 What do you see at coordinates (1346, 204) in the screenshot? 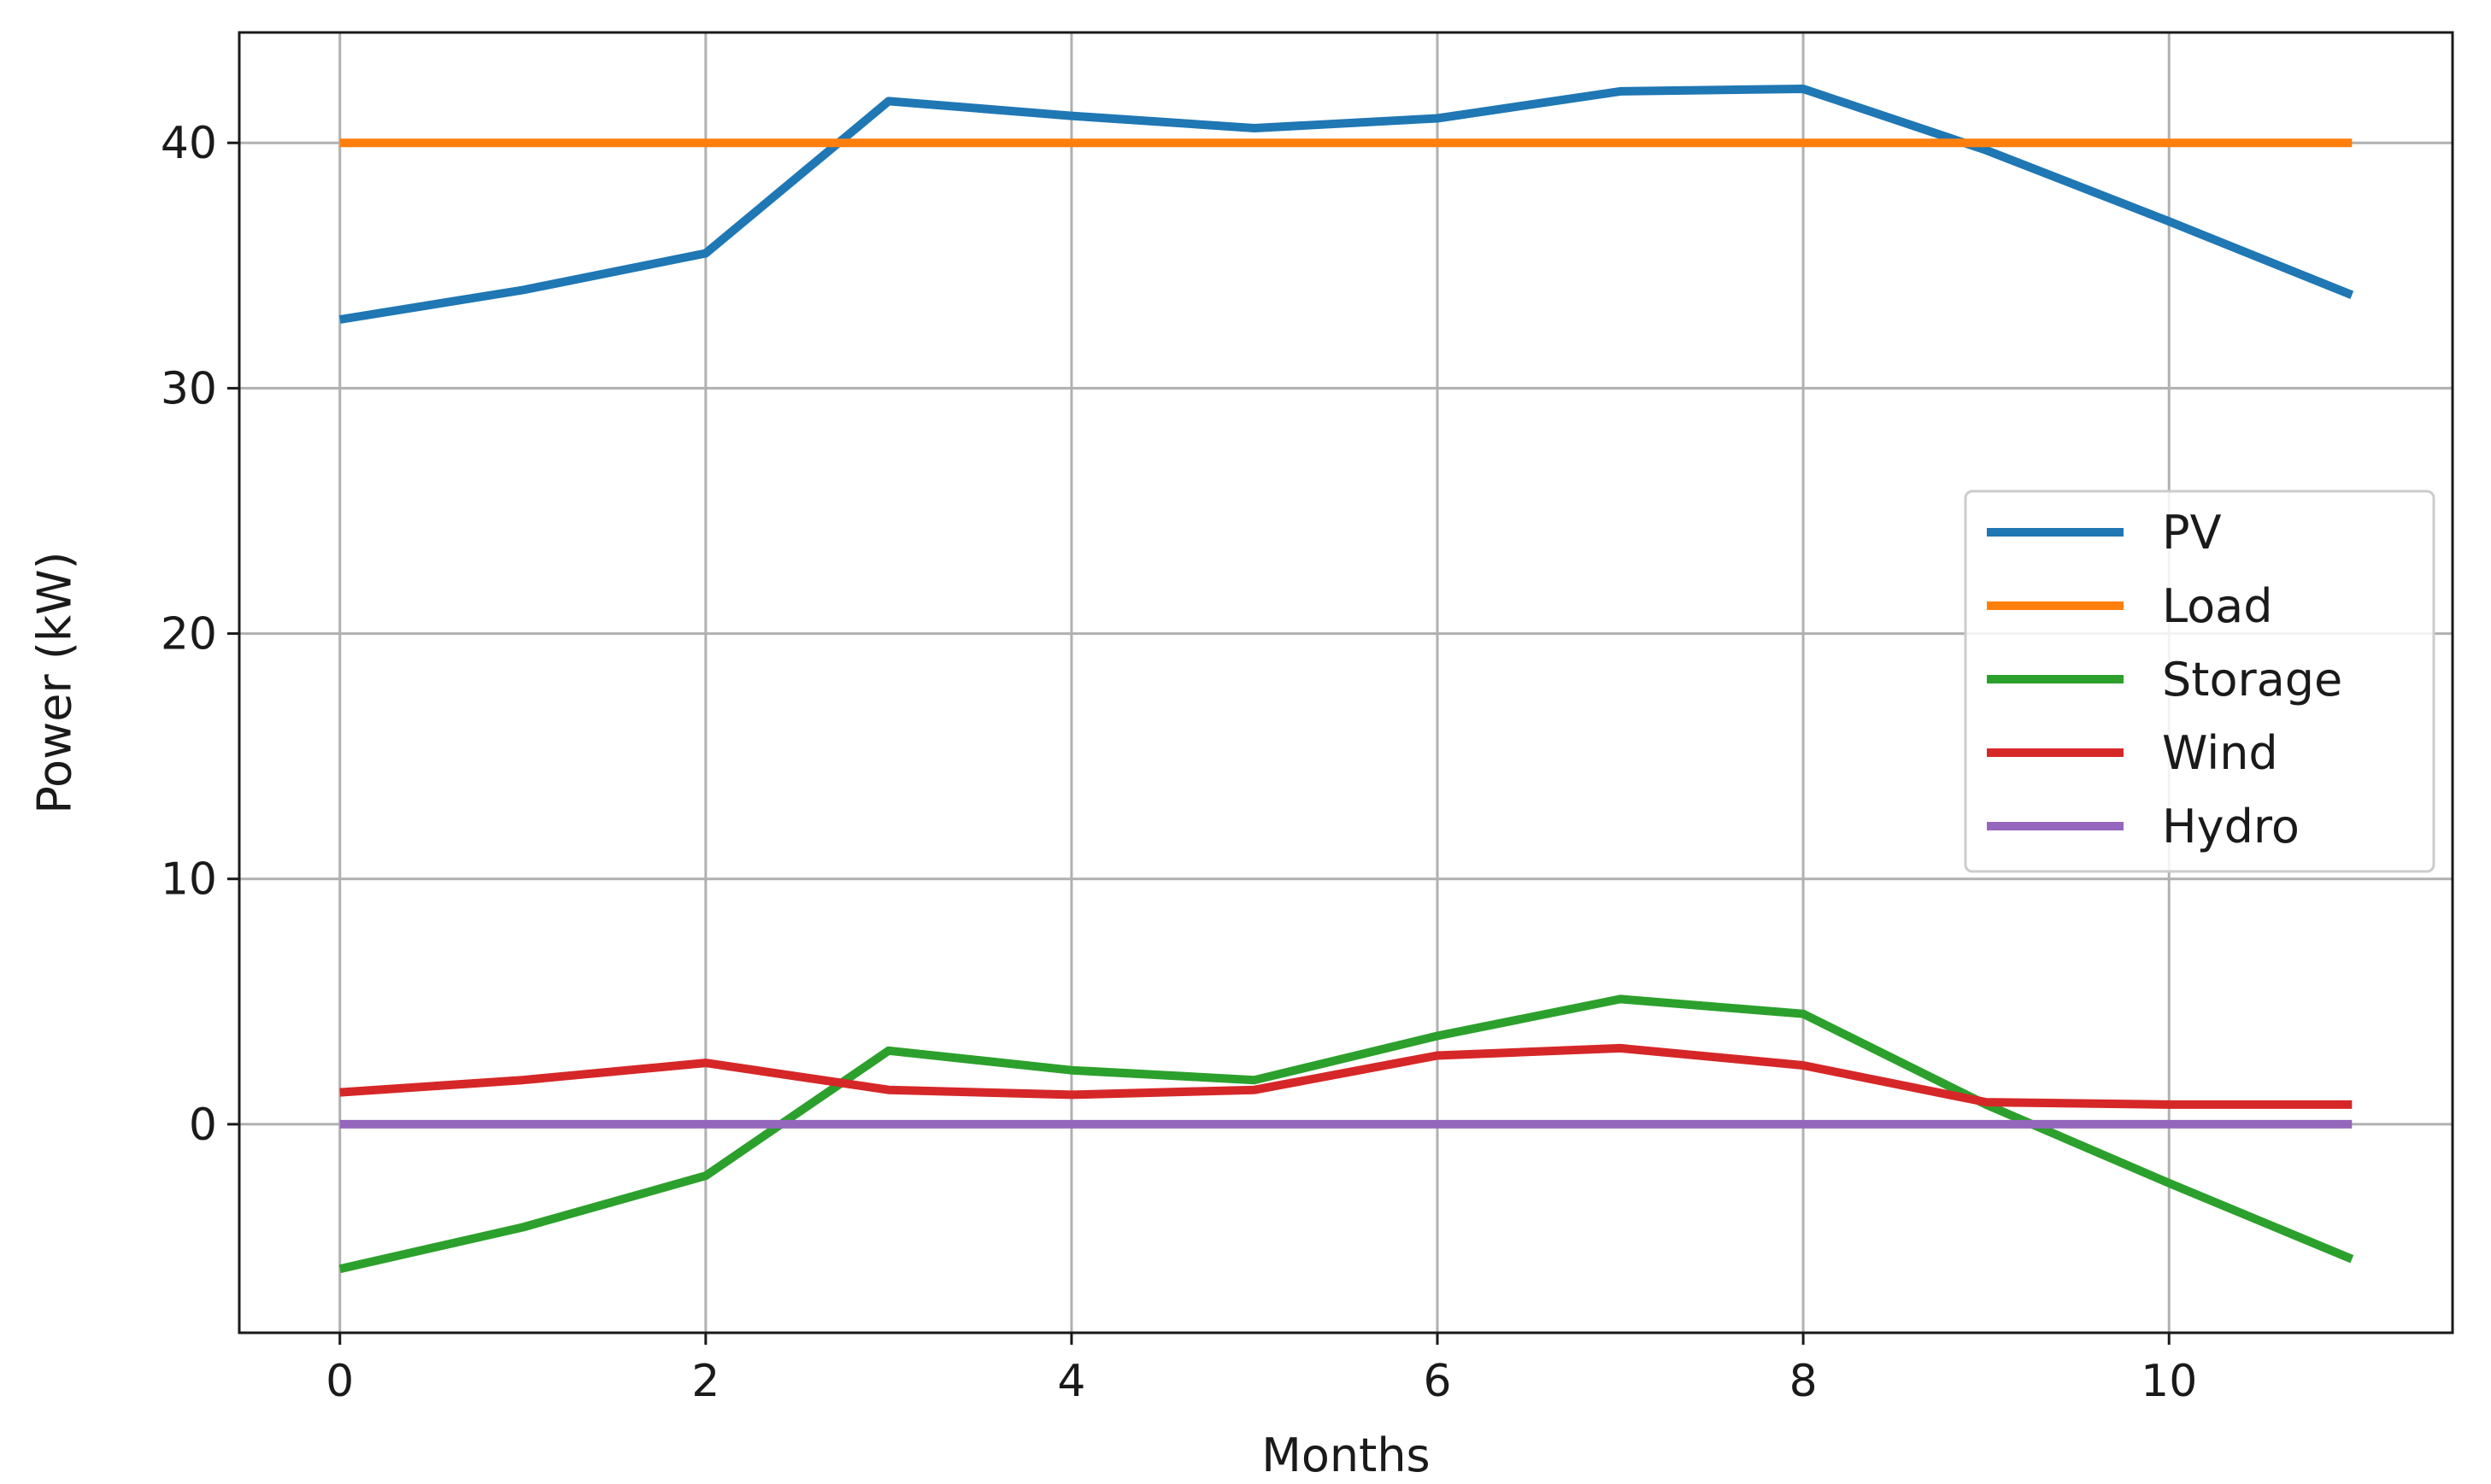
I see `series-line-pv` at bounding box center [1346, 204].